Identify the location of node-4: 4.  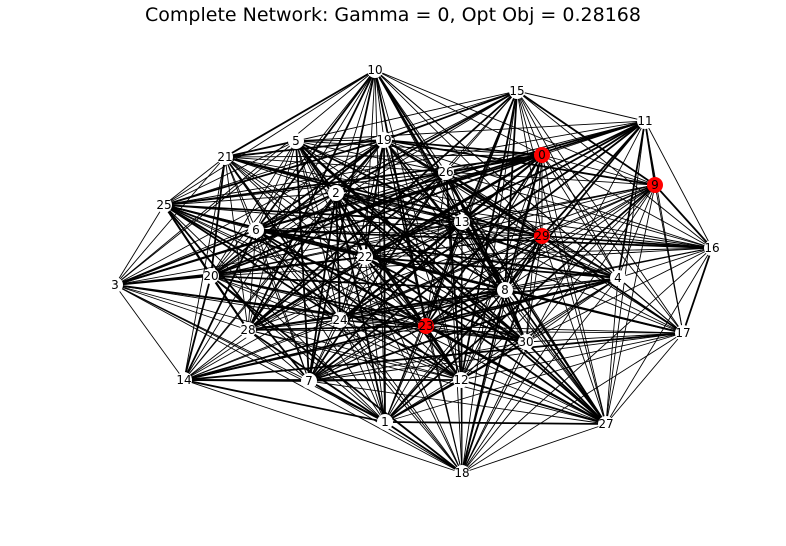
(618, 278).